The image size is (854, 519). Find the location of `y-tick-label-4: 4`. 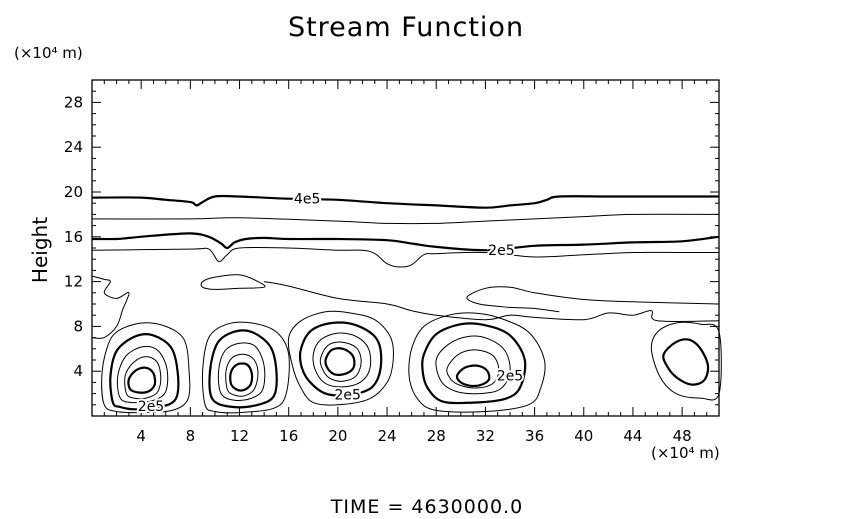

y-tick-label-4: 4 is located at coordinates (78, 371).